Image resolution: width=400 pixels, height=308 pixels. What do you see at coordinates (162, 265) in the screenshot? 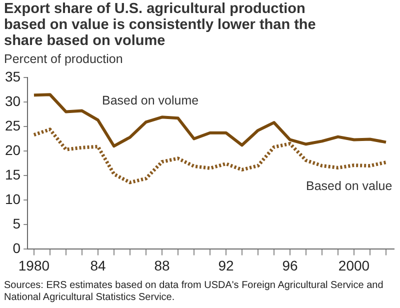
I see `x-tick-label: 88` at bounding box center [162, 265].